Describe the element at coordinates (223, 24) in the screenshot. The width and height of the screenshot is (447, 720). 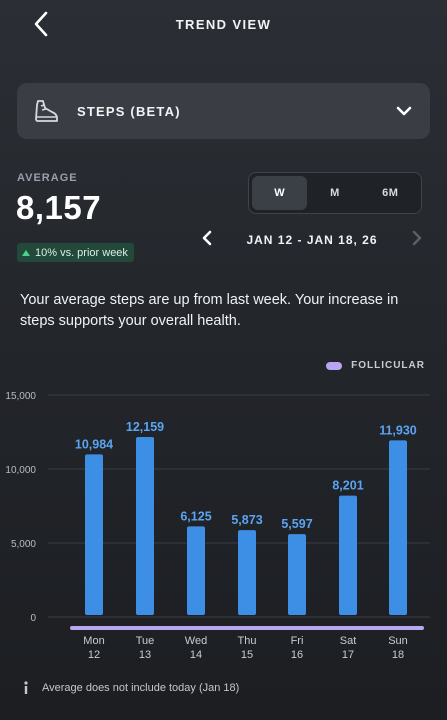
I see `page-title: TREND VIEW` at that location.